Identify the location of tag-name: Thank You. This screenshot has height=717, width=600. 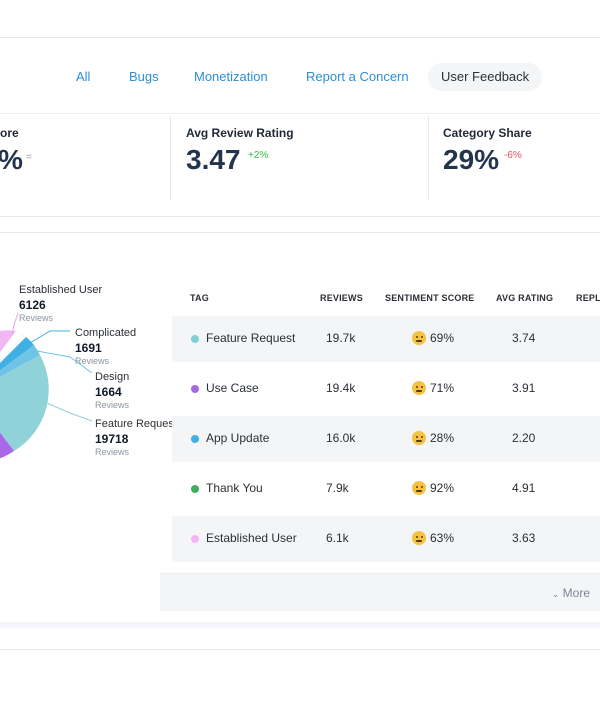
(234, 488).